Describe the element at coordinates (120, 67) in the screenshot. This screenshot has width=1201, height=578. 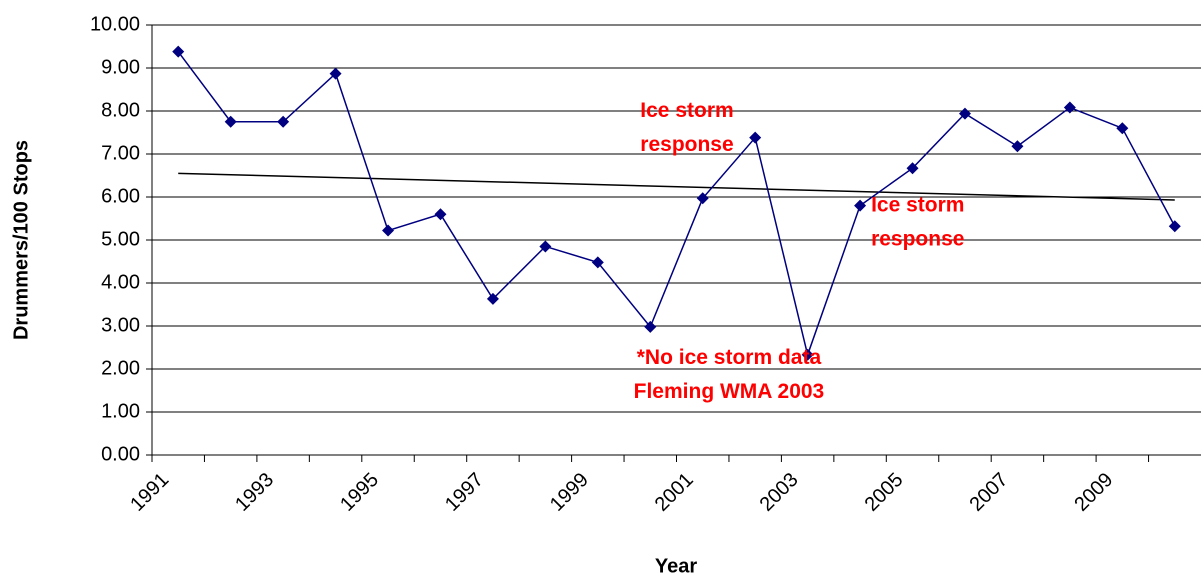
I see `y-tick-label: 9.00` at that location.